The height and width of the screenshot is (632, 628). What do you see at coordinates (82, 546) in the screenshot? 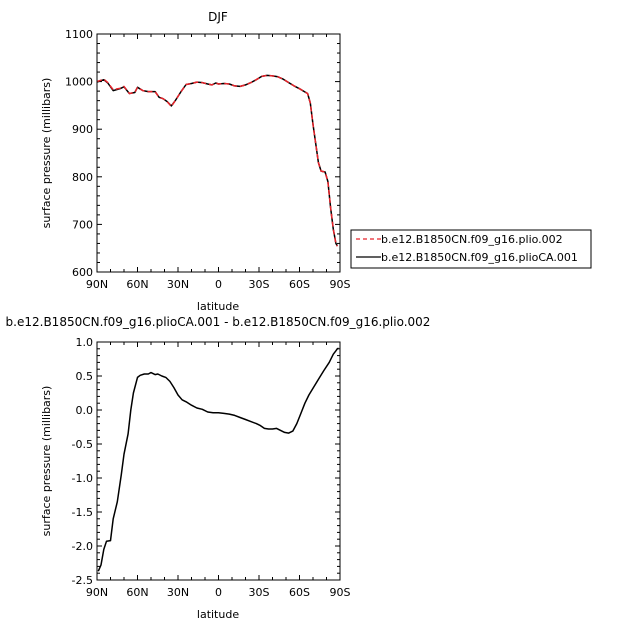
I see `bottom-y-tick-label: -2.0` at bounding box center [82, 546].